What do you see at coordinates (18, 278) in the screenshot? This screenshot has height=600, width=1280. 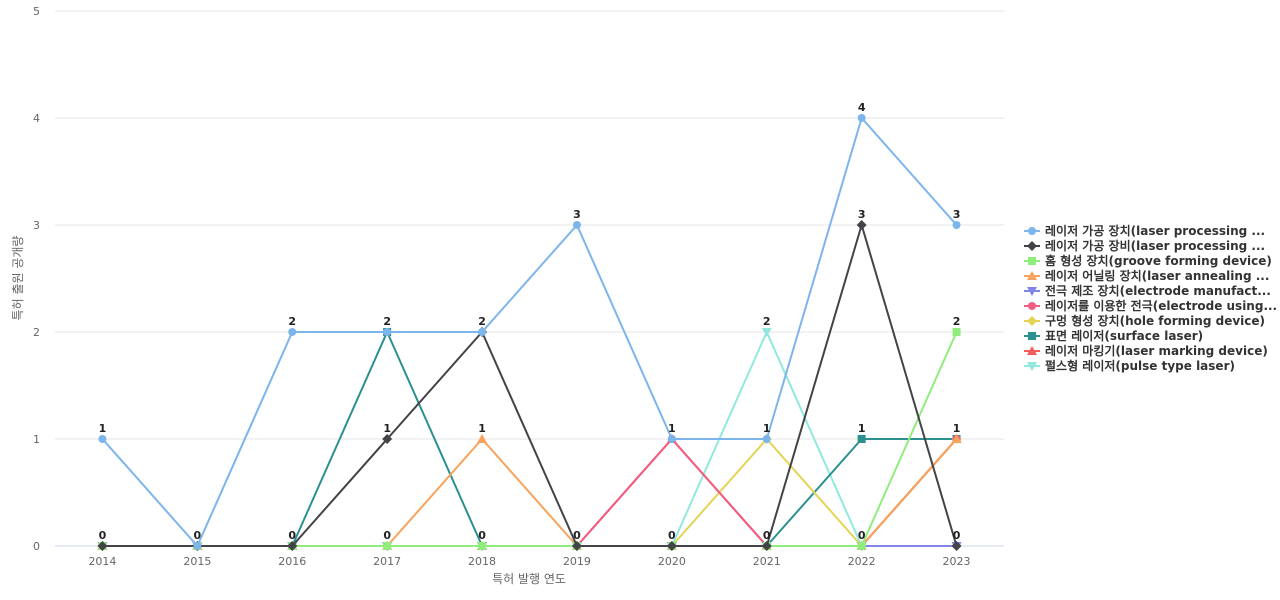 I see `y-axis-title: 특허 출원 공개량` at bounding box center [18, 278].